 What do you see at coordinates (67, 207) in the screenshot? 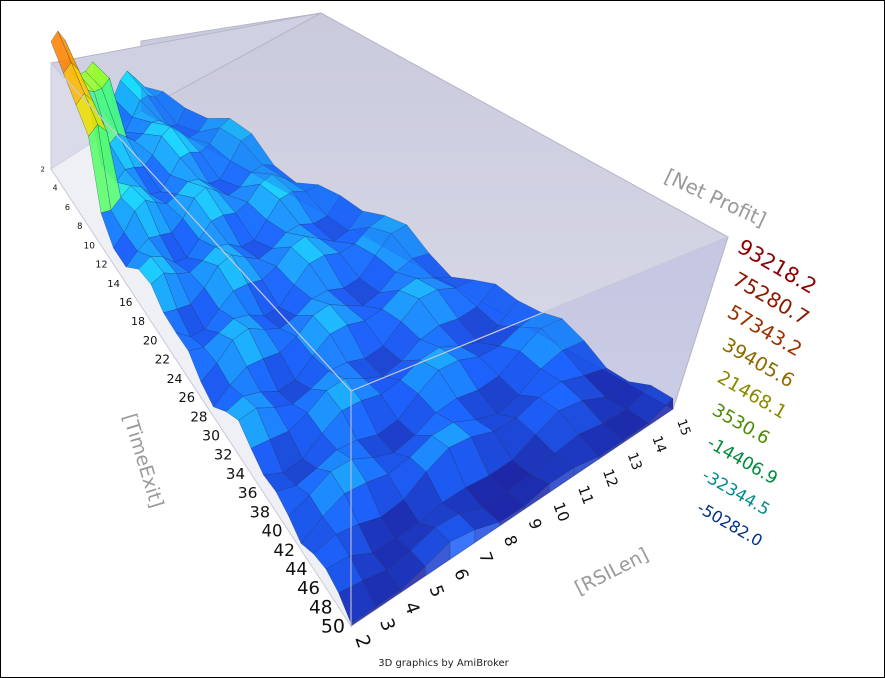
I see `y-tick-label: 6` at bounding box center [67, 207].